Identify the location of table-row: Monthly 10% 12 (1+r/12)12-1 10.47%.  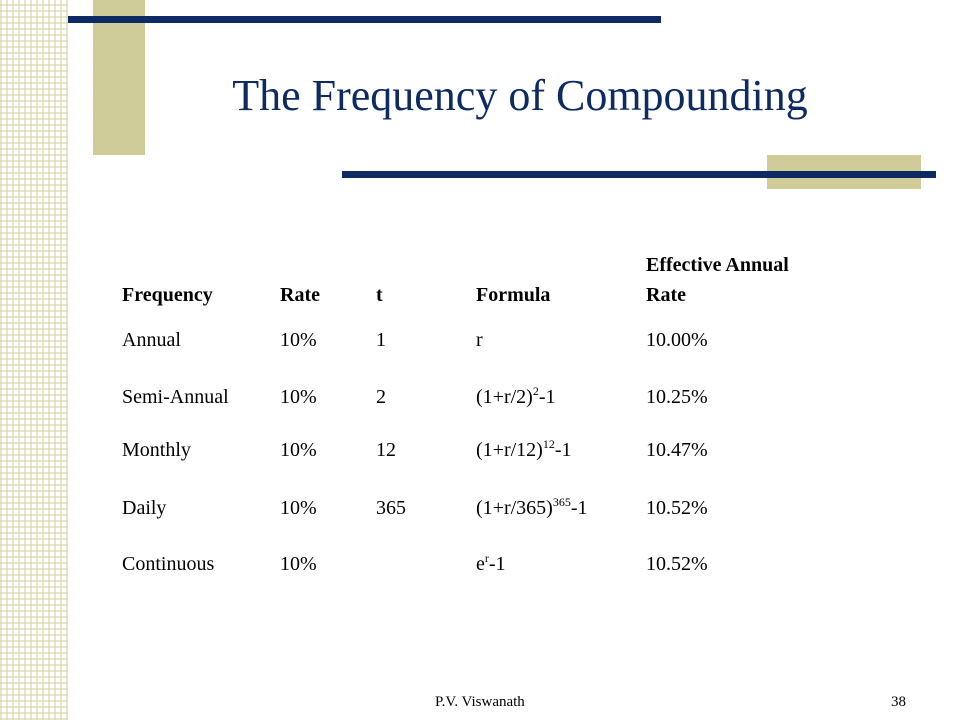
(479, 450).